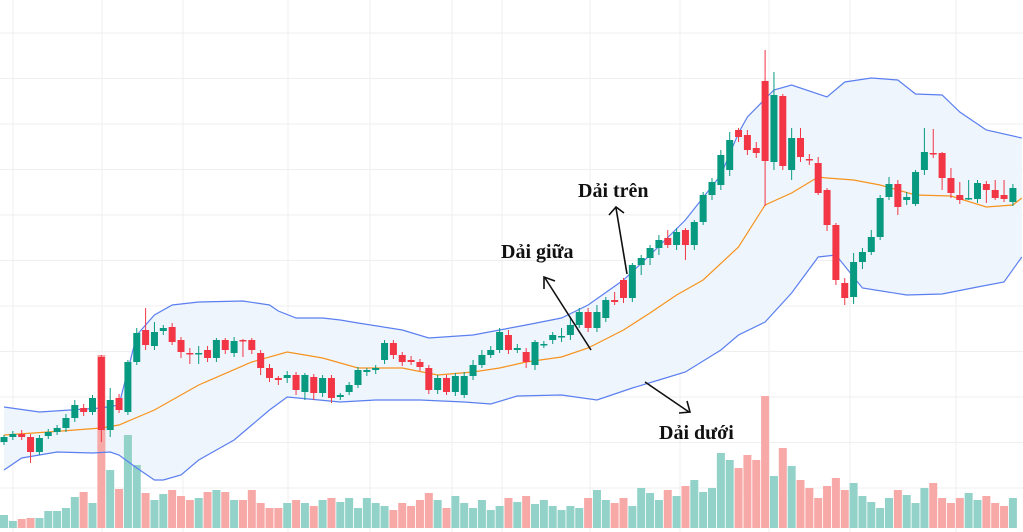 This screenshot has width=1023, height=532. I want to click on middle-band-arrow, so click(567, 313).